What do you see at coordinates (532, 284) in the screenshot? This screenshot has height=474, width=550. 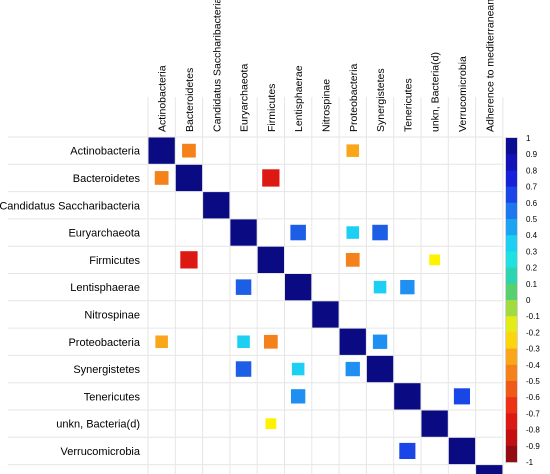 I see `colorbar-tick-label: 0.1` at bounding box center [532, 284].